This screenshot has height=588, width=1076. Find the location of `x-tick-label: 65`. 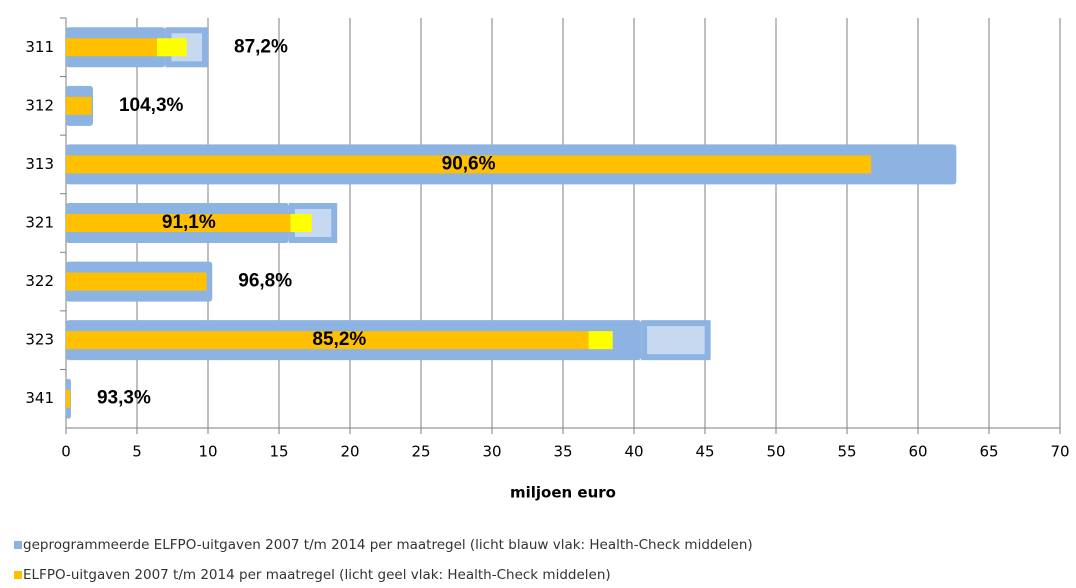

x-tick-label: 65 is located at coordinates (988, 452).